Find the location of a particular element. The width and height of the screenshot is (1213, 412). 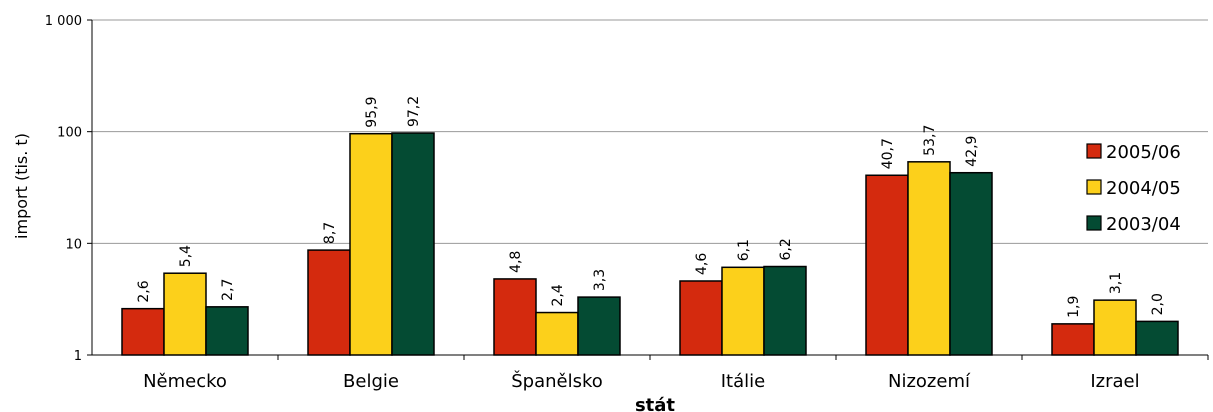

bar-value-label: 2,0 is located at coordinates (1158, 304).